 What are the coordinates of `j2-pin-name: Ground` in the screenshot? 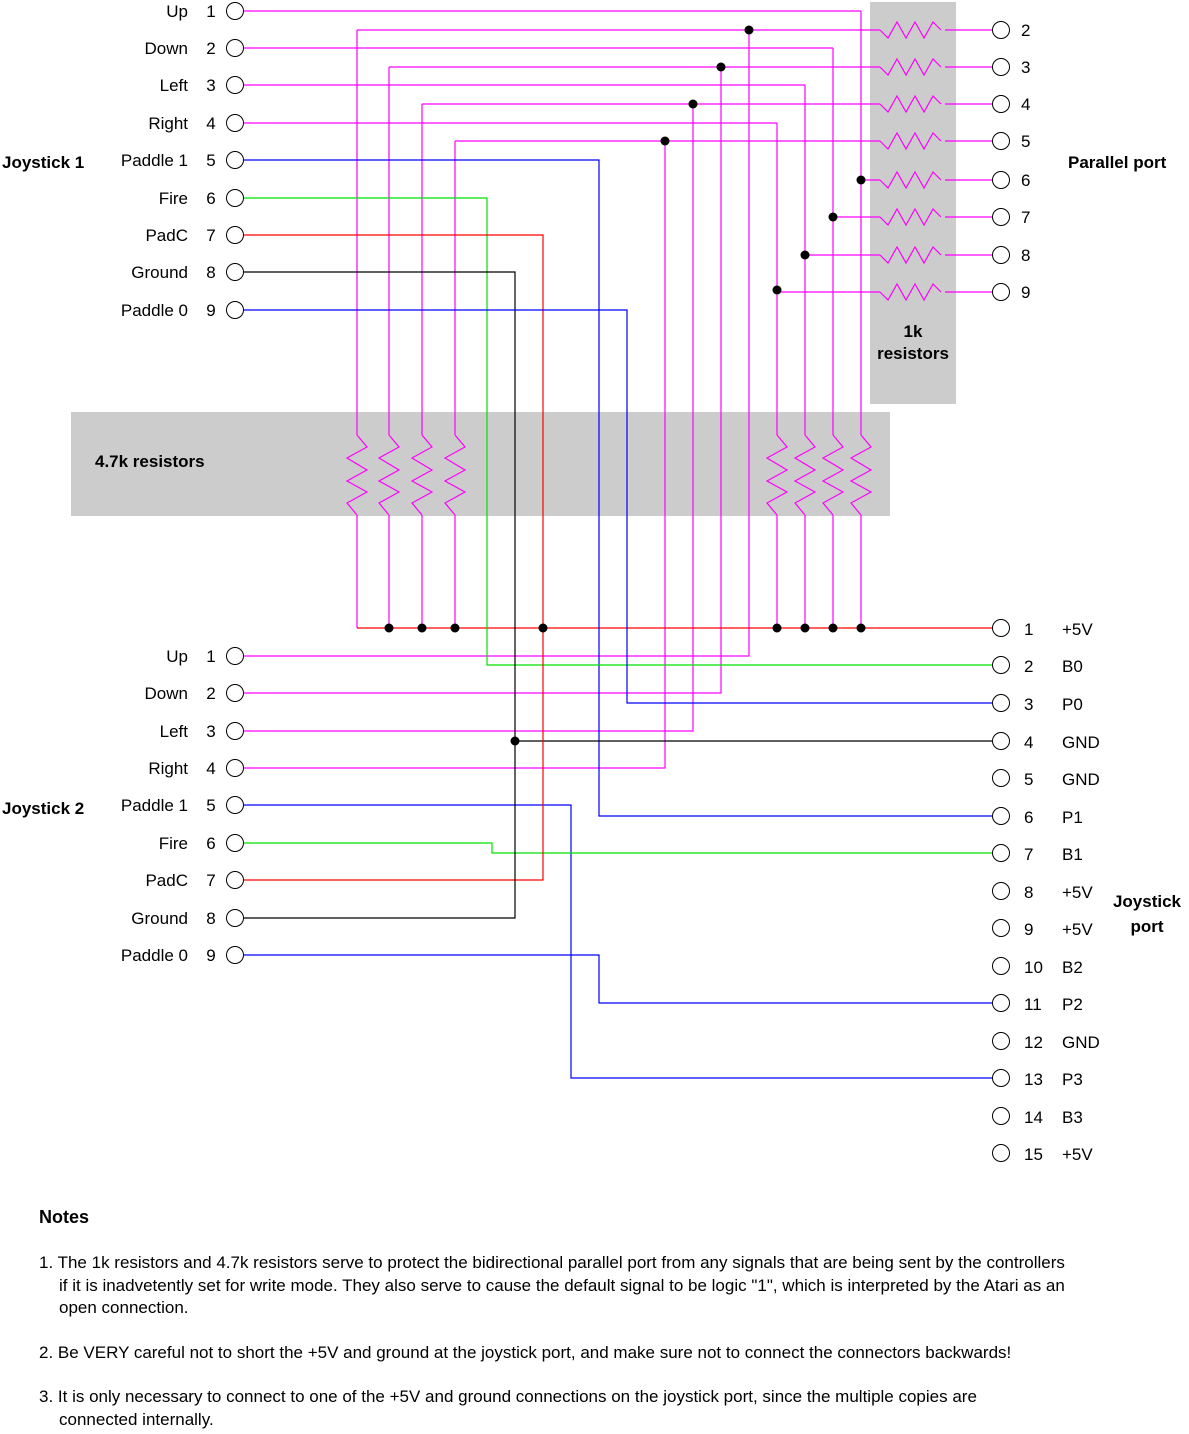 It's located at (159, 918).